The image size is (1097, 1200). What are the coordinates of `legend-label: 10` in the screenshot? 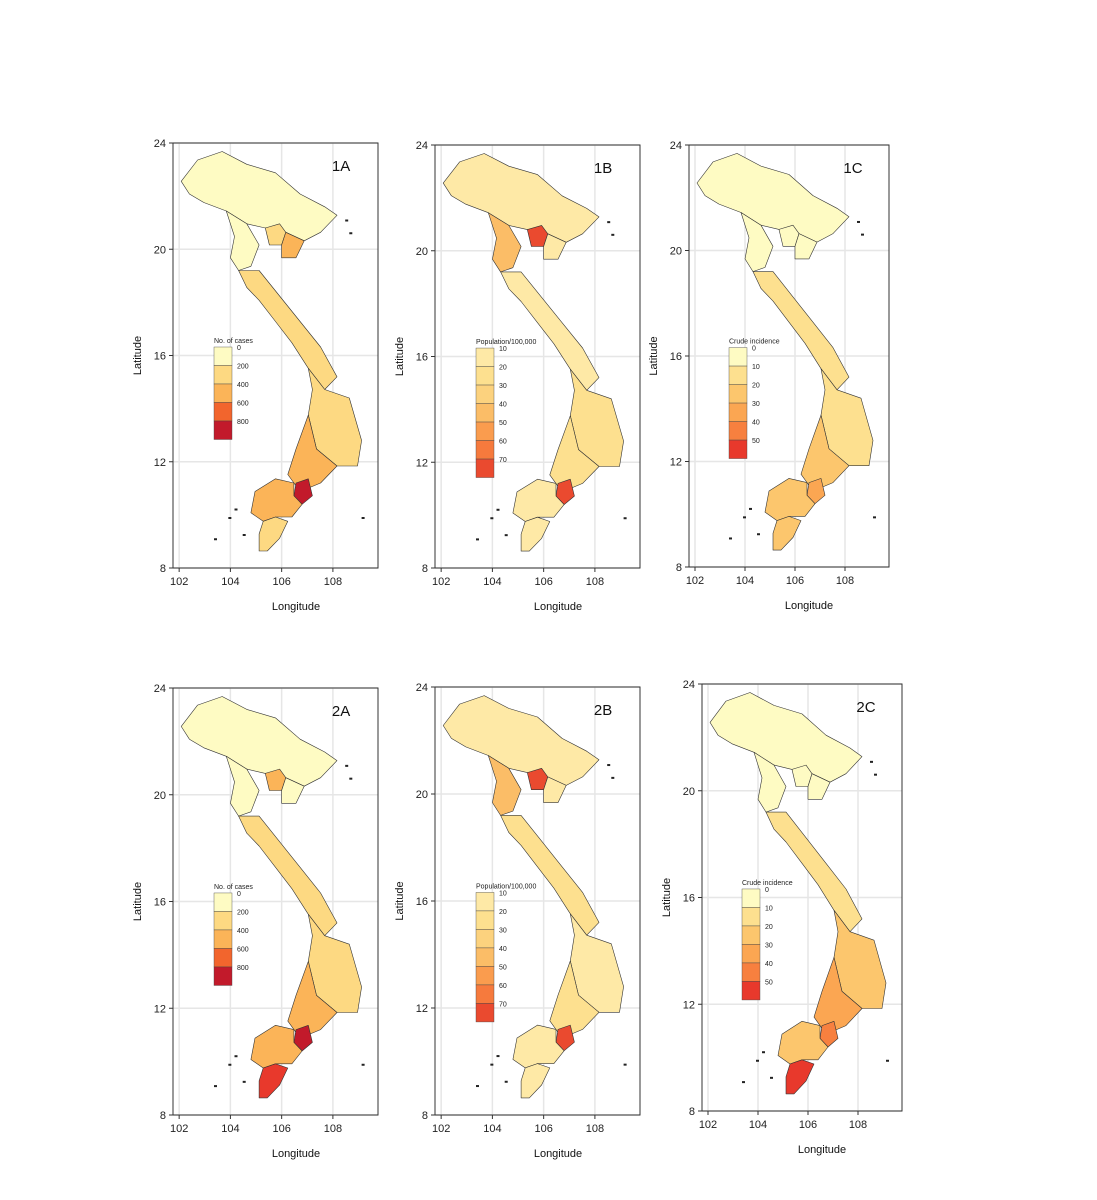 It's located at (769, 908).